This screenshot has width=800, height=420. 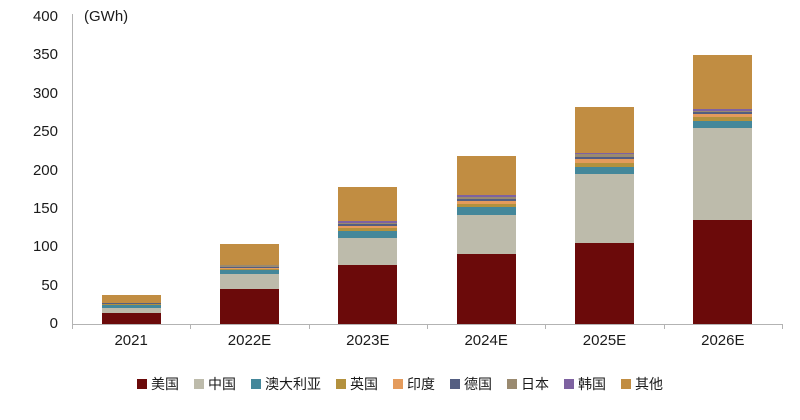 What do you see at coordinates (45, 170) in the screenshot?
I see `y-tick-label: 200` at bounding box center [45, 170].